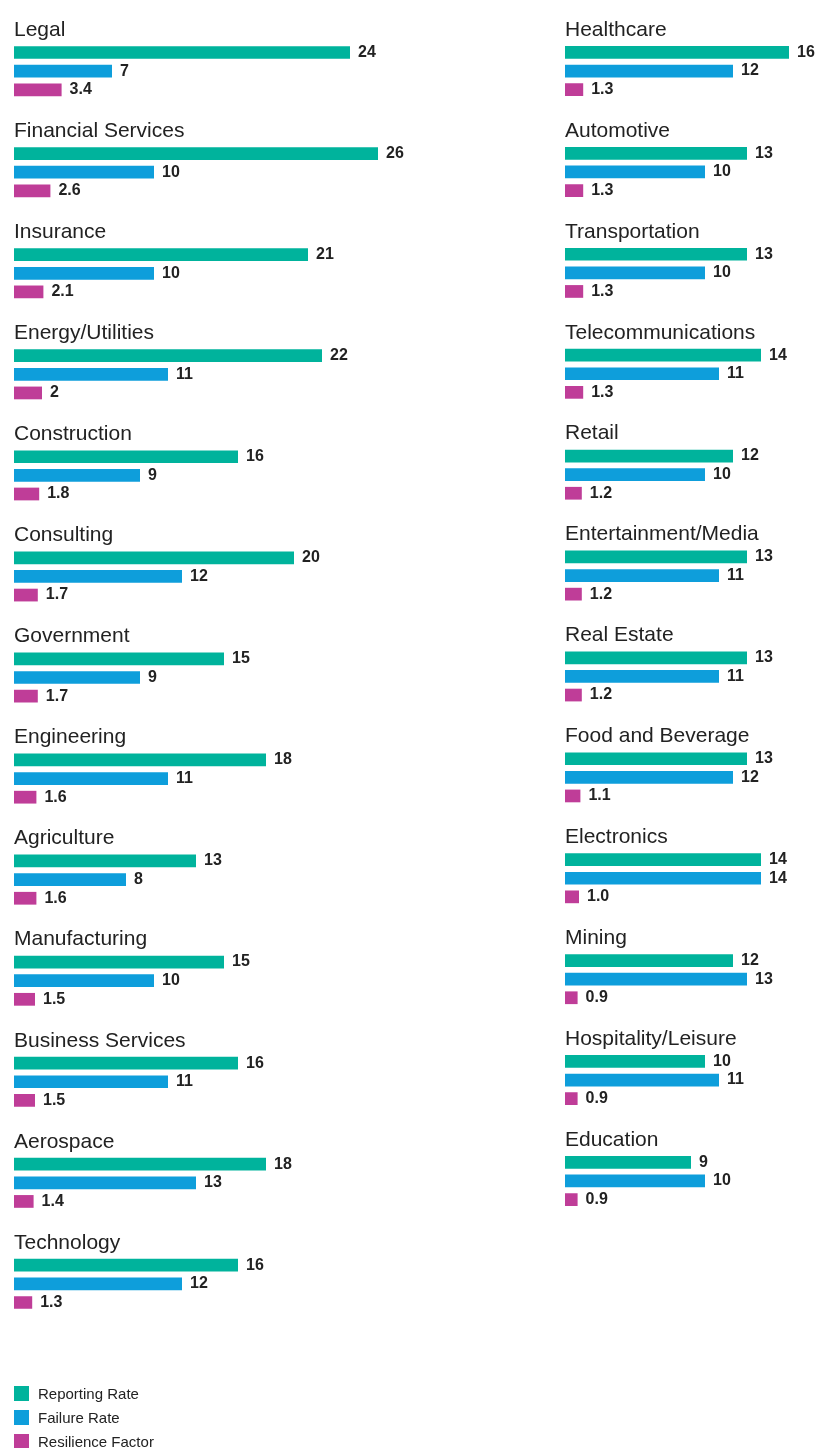  What do you see at coordinates (806, 51) in the screenshot?
I see `data-label: 16` at bounding box center [806, 51].